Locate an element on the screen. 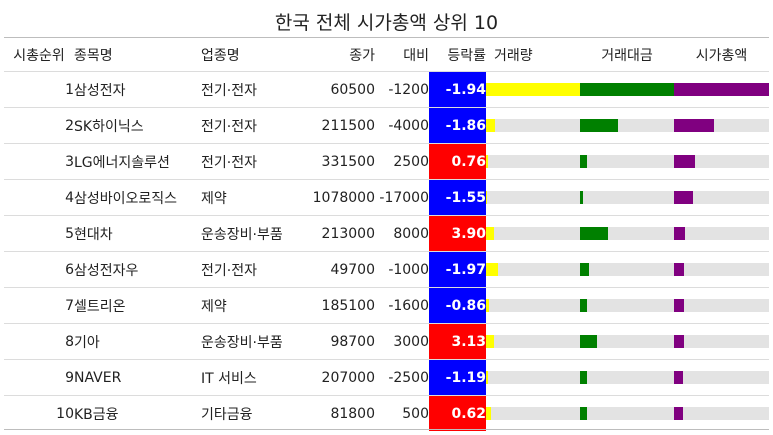 The height and width of the screenshot is (435, 773). table-row: 6 삼성전자우 전기·전자 49700 -1000 -1.97 is located at coordinates (386, 269).